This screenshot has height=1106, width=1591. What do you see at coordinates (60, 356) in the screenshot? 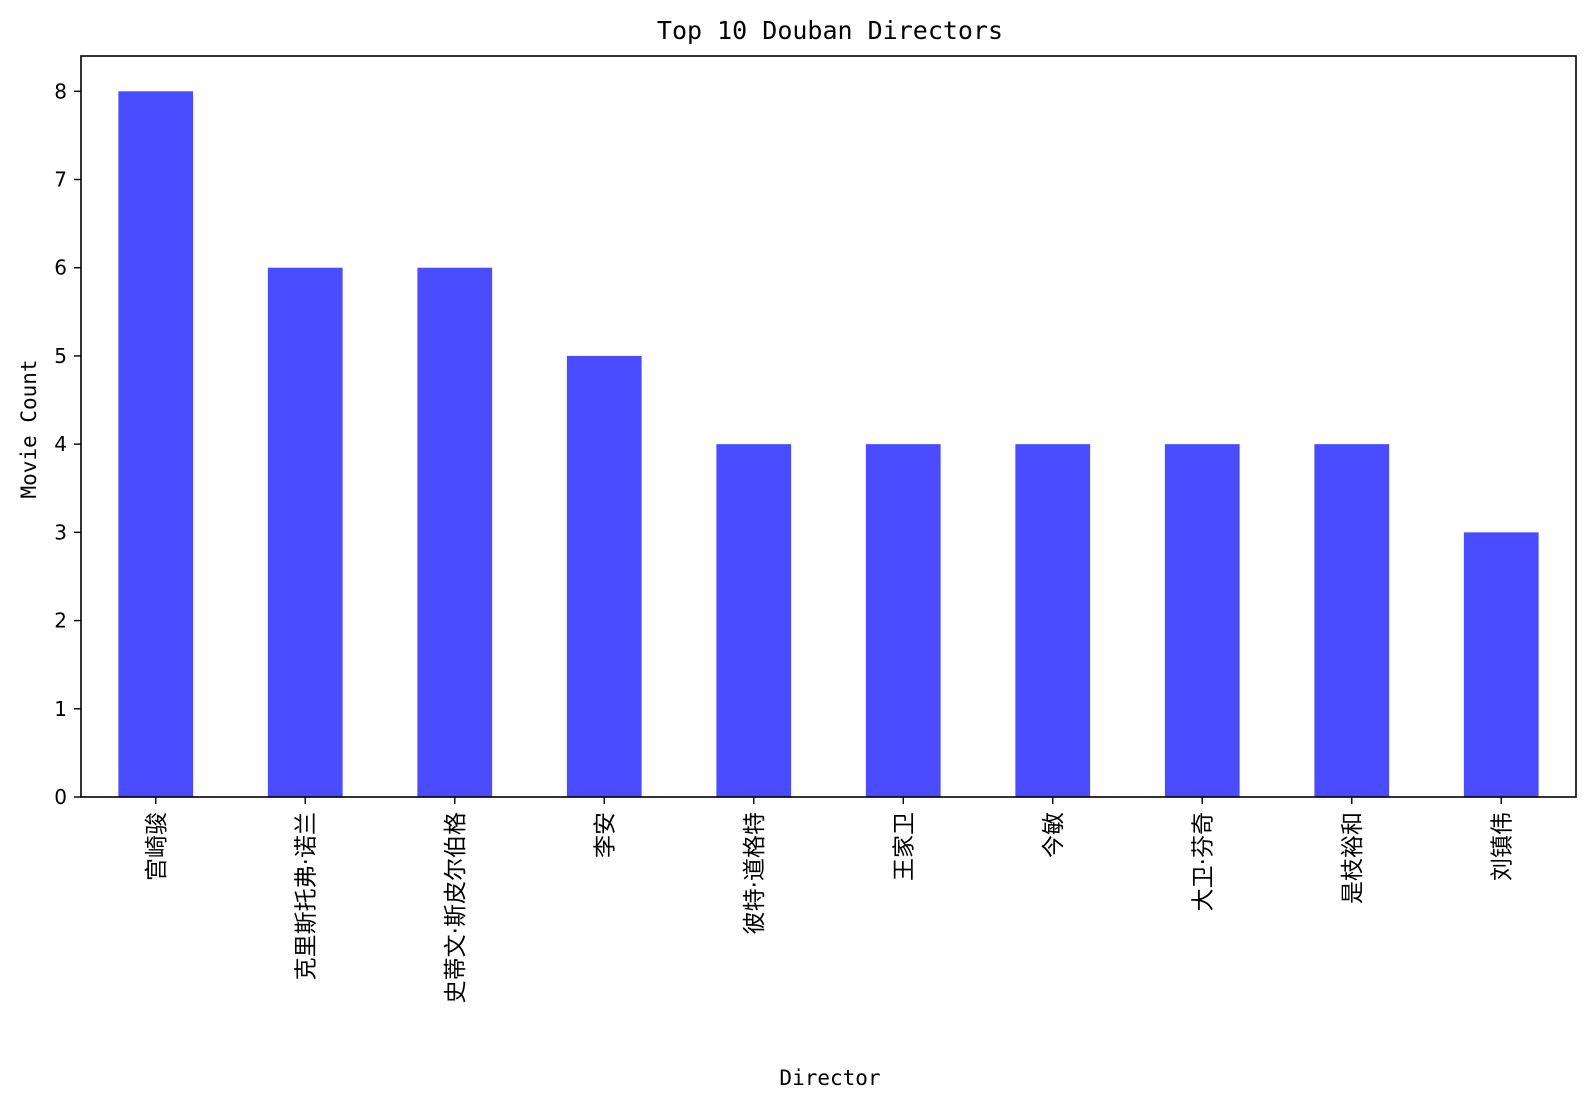
I see `y-tick-label: 5` at bounding box center [60, 356].